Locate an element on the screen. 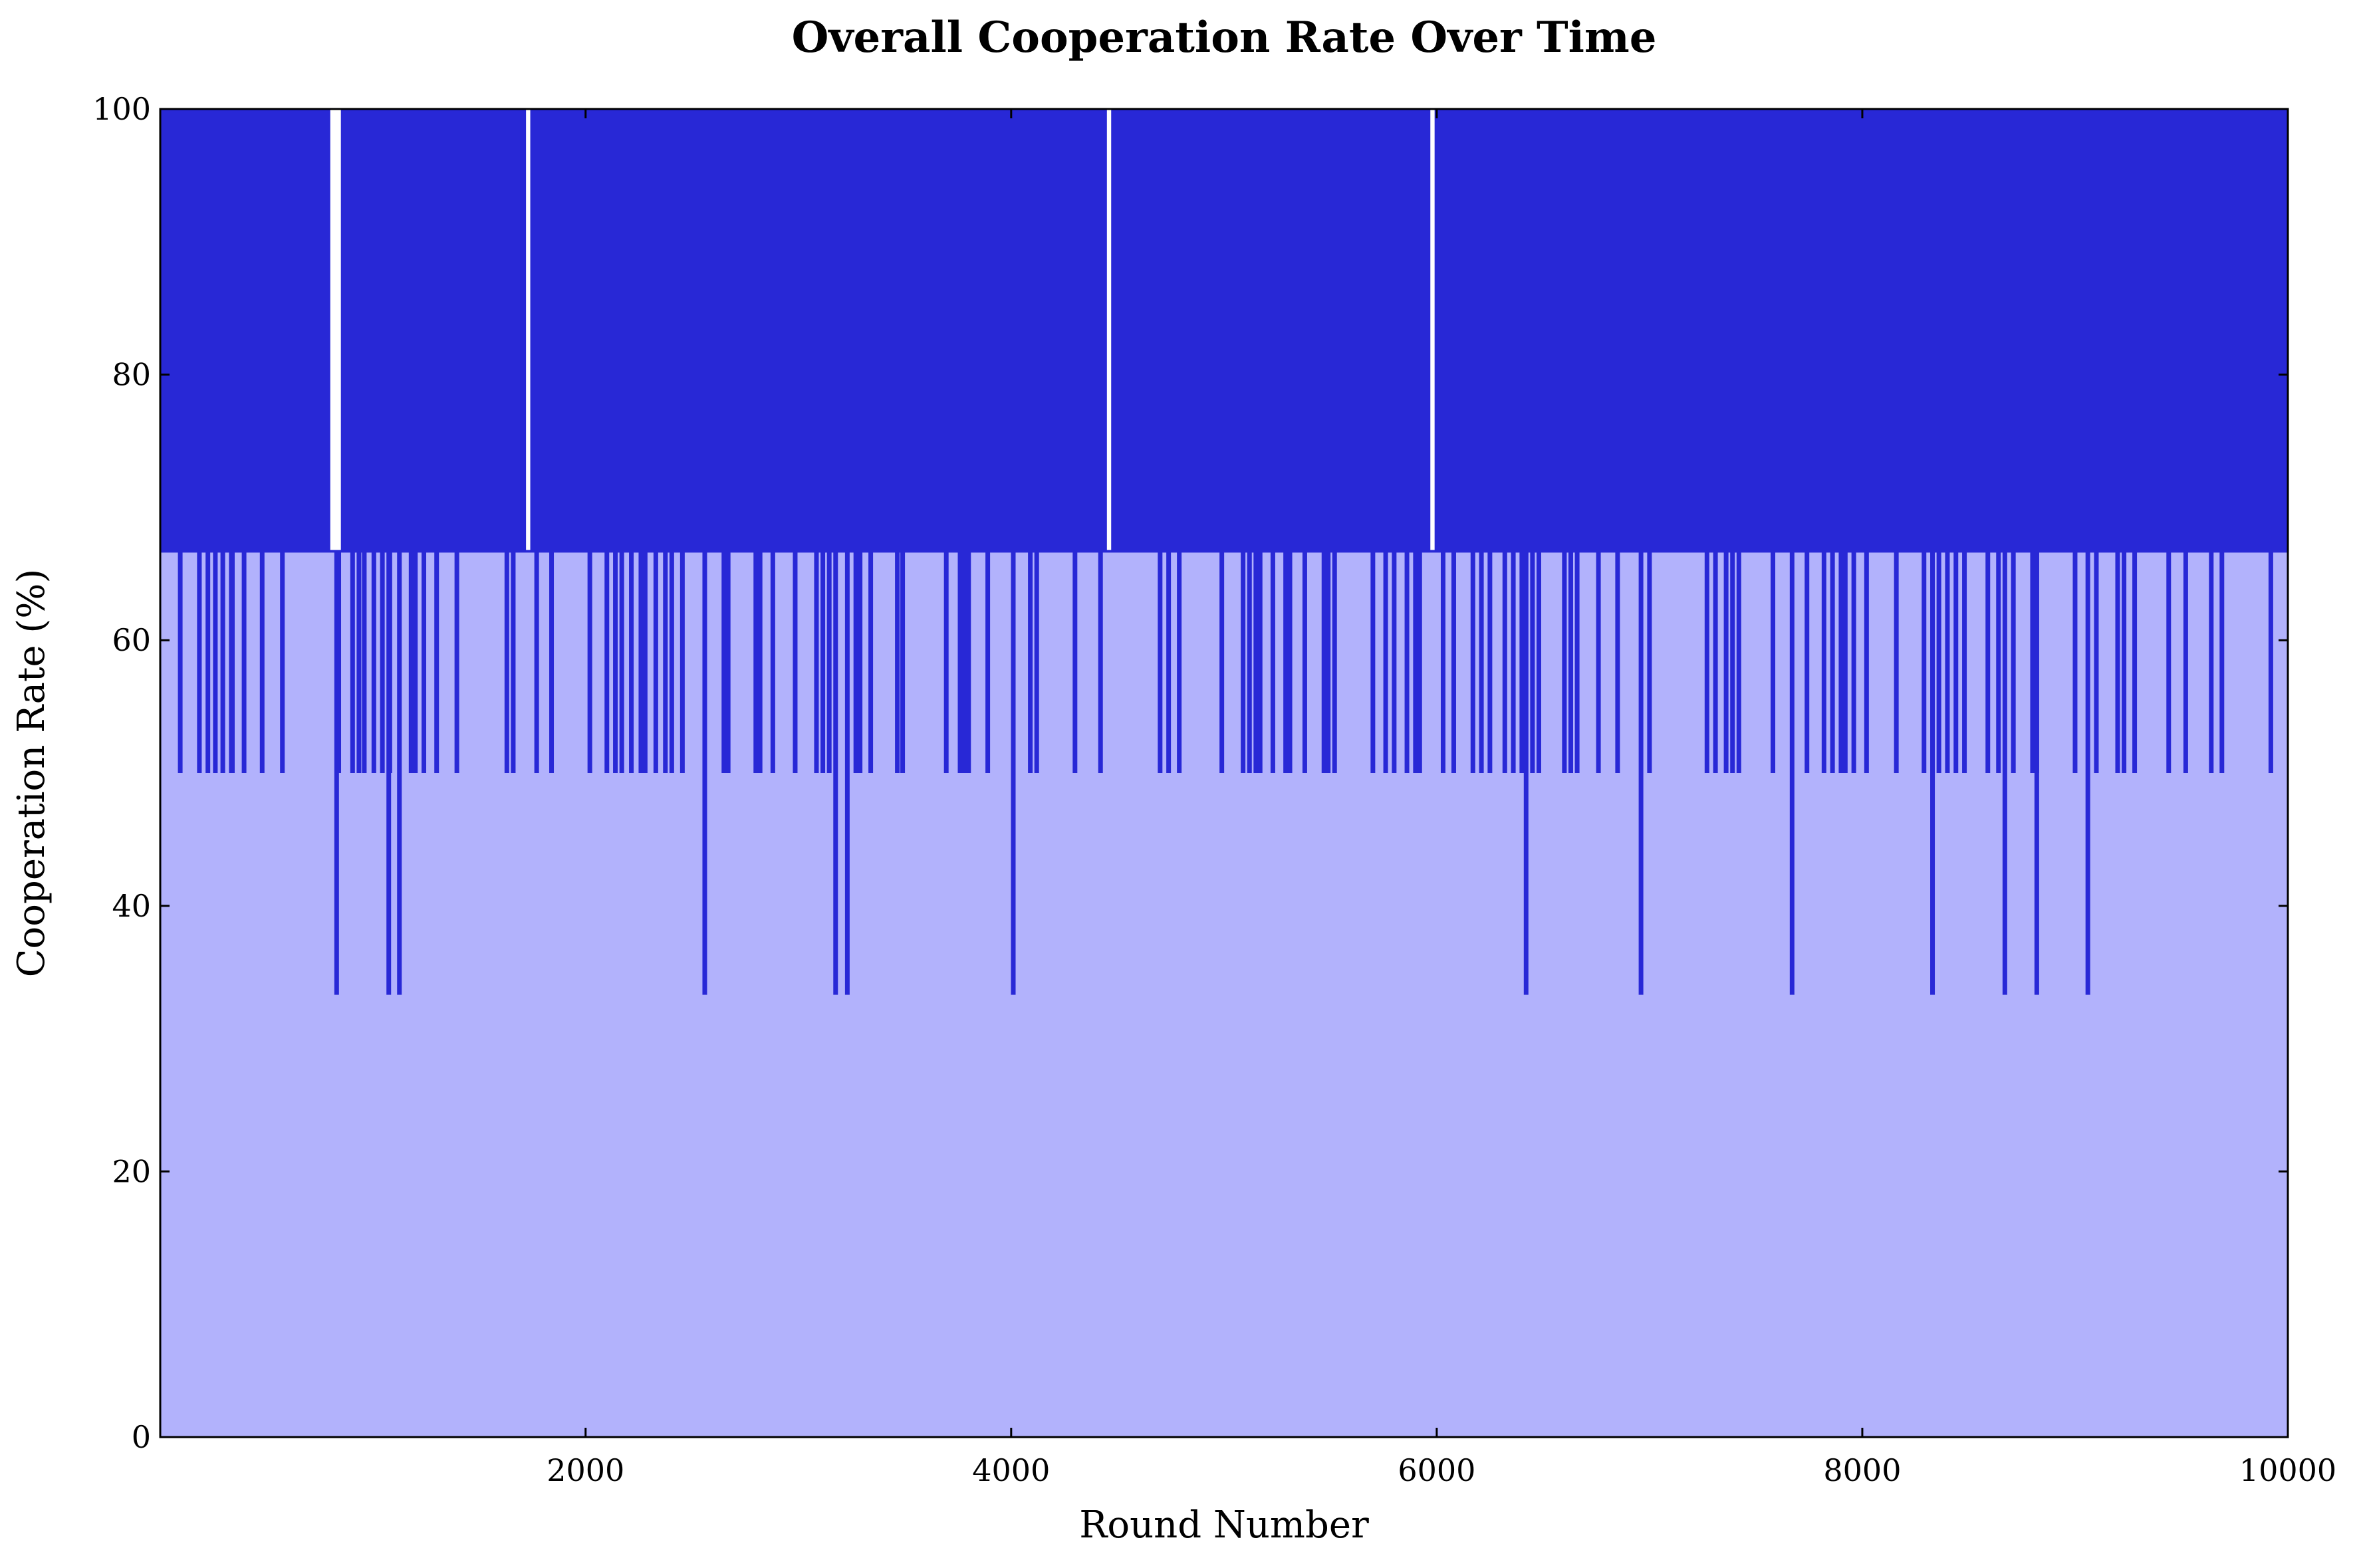 The image size is (2363, 1568). x-tick-label: 6000 is located at coordinates (1436, 1470).